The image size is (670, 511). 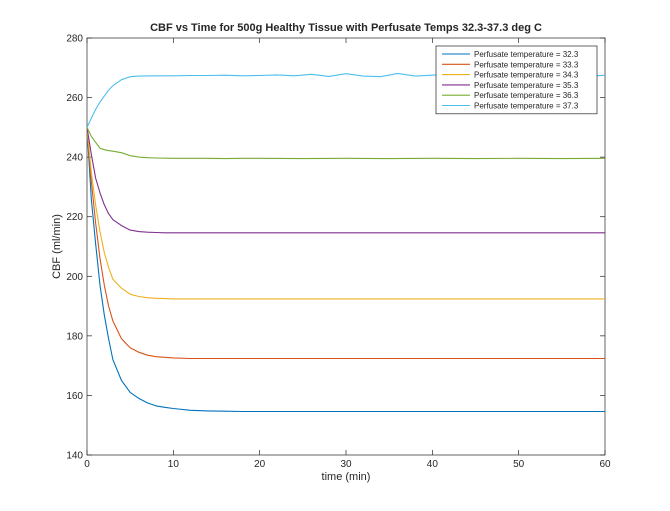 What do you see at coordinates (519, 464) in the screenshot?
I see `x-tick-label: 50` at bounding box center [519, 464].